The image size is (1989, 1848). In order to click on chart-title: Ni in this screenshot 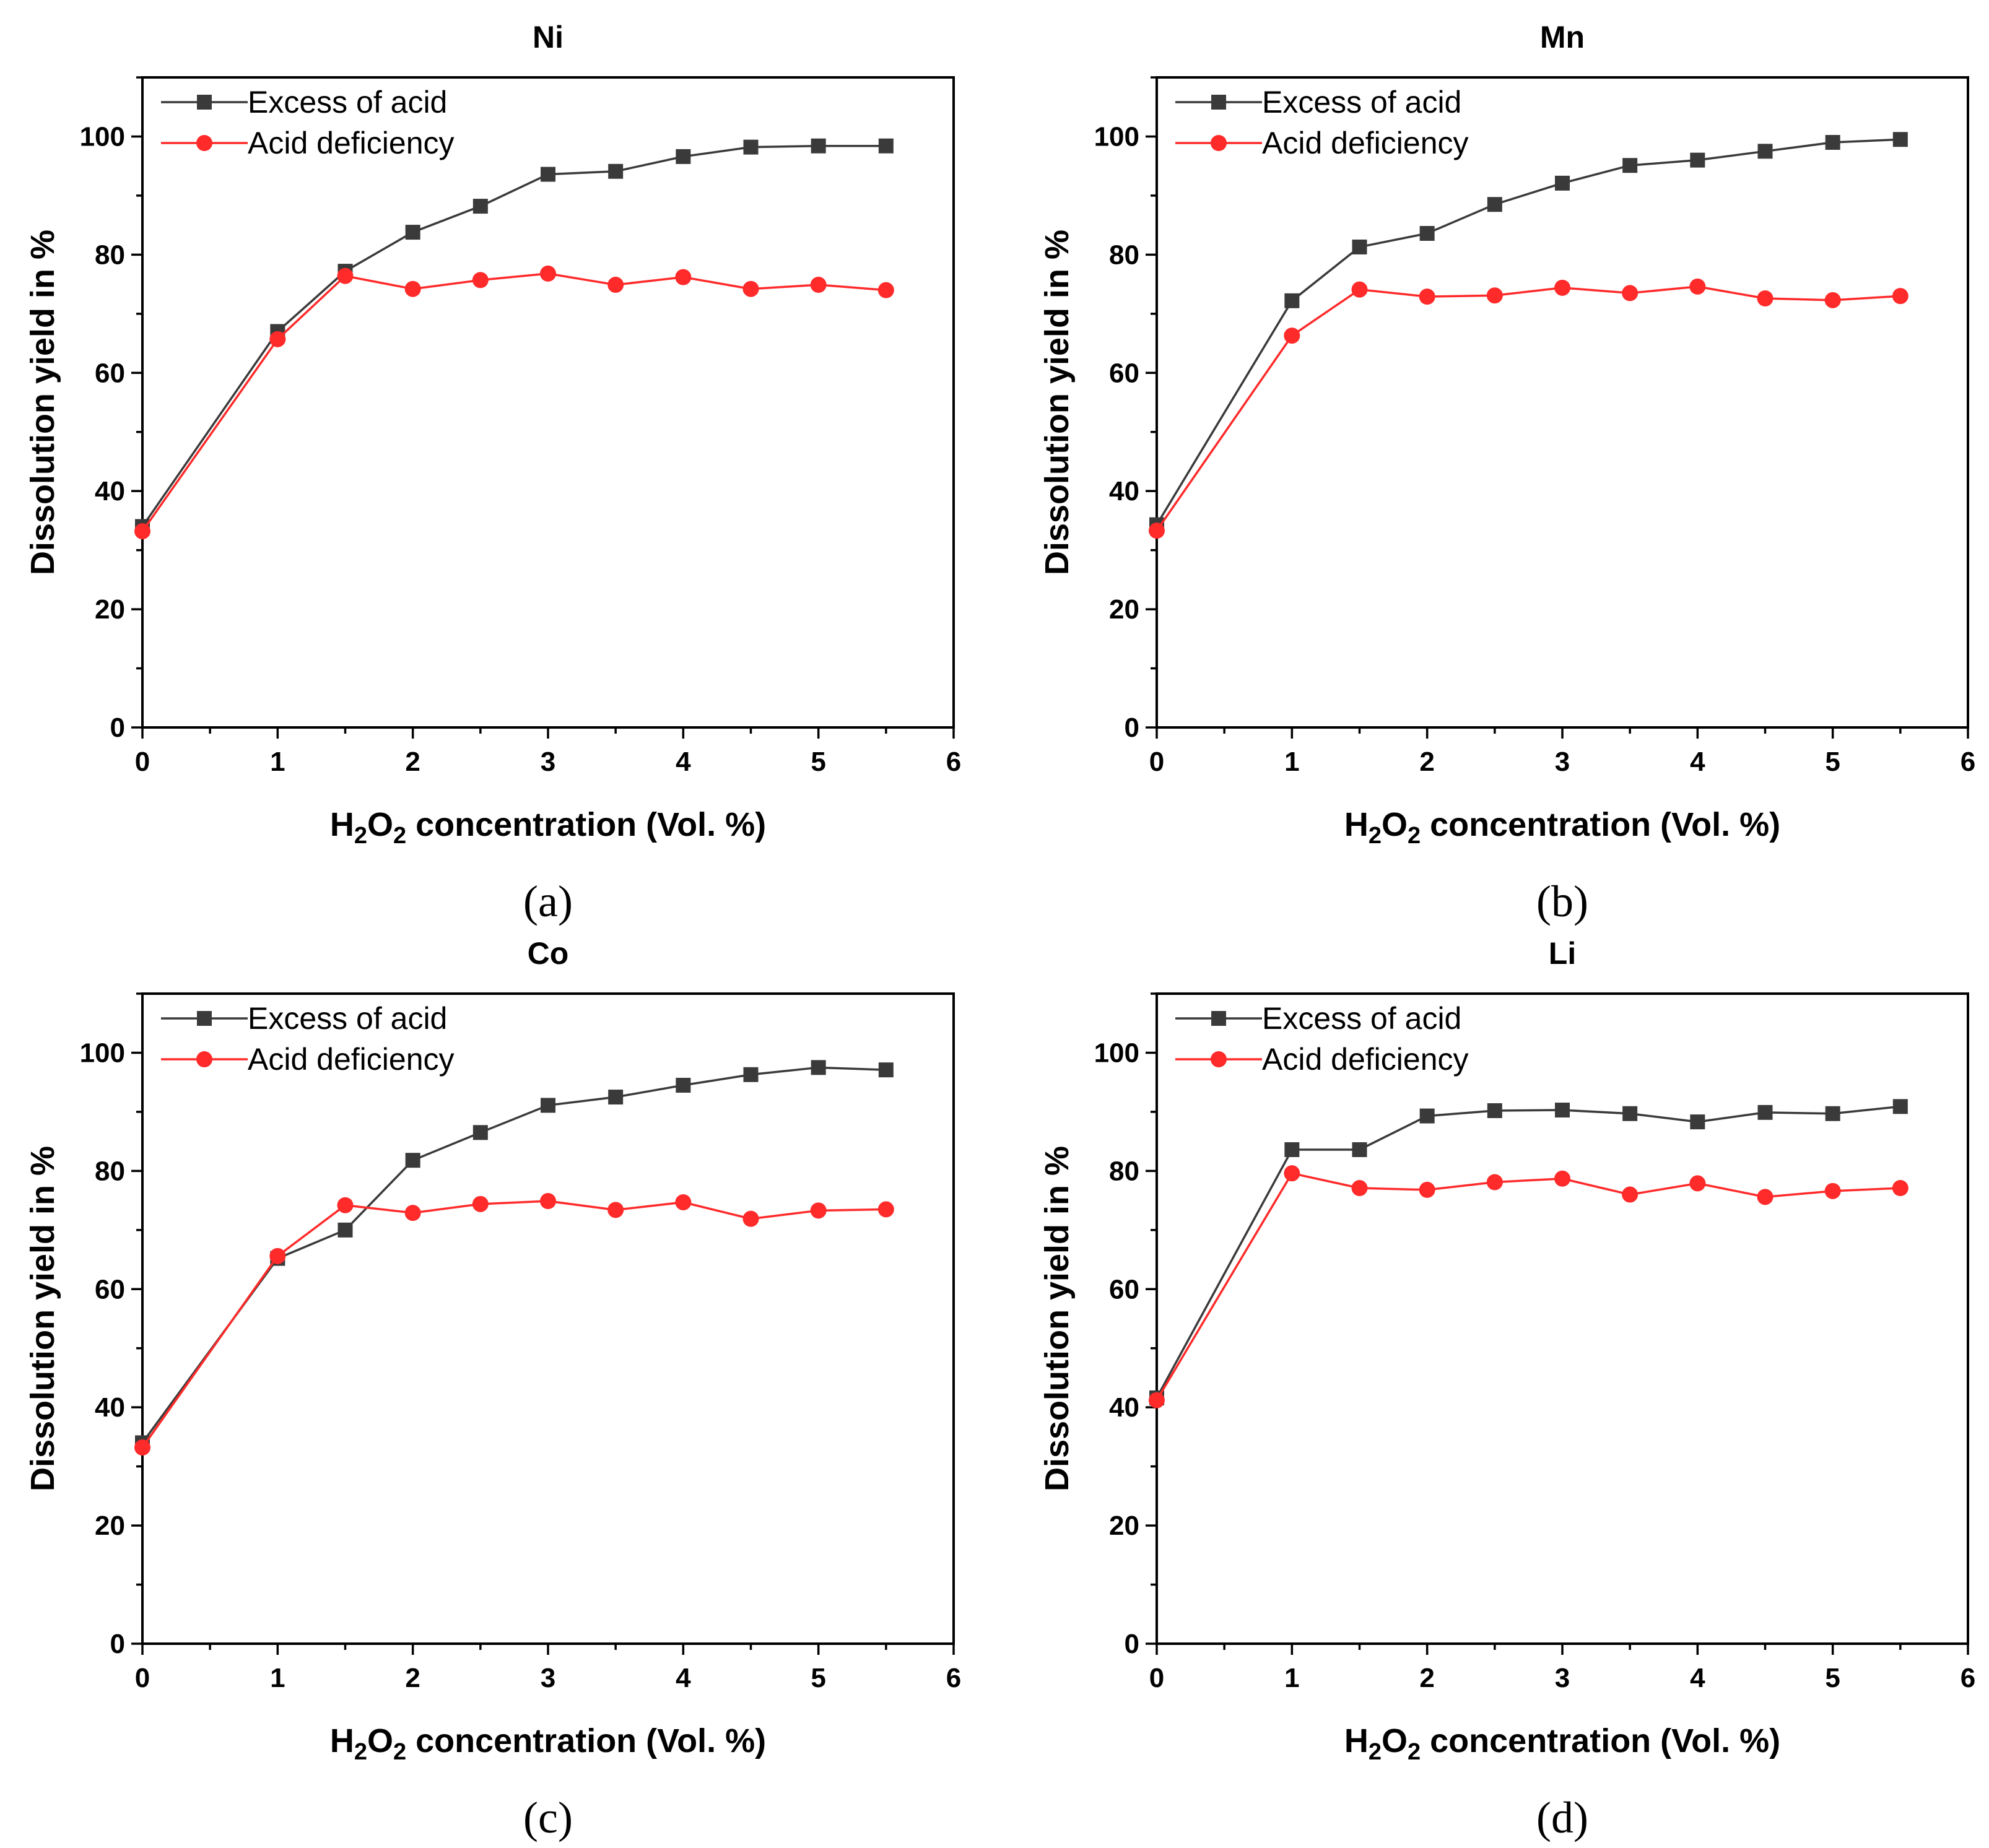, I will do `click(548, 37)`.